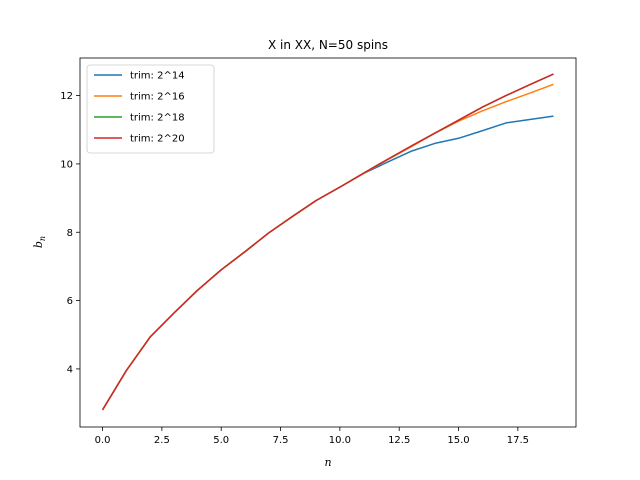 The height and width of the screenshot is (480, 640). I want to click on y-axis: 4 6 8 10 12, so click(70, 233).